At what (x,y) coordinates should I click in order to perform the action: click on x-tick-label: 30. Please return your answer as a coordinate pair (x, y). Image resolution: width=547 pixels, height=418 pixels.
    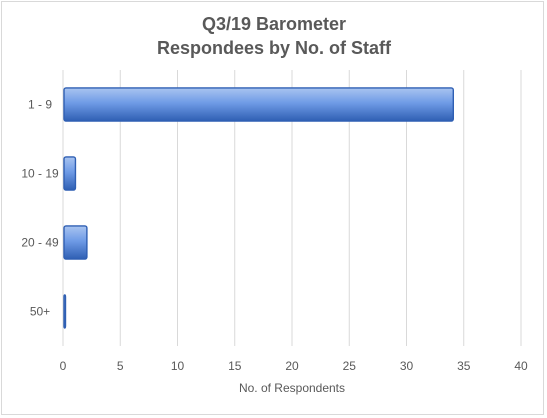
    Looking at the image, I should click on (407, 366).